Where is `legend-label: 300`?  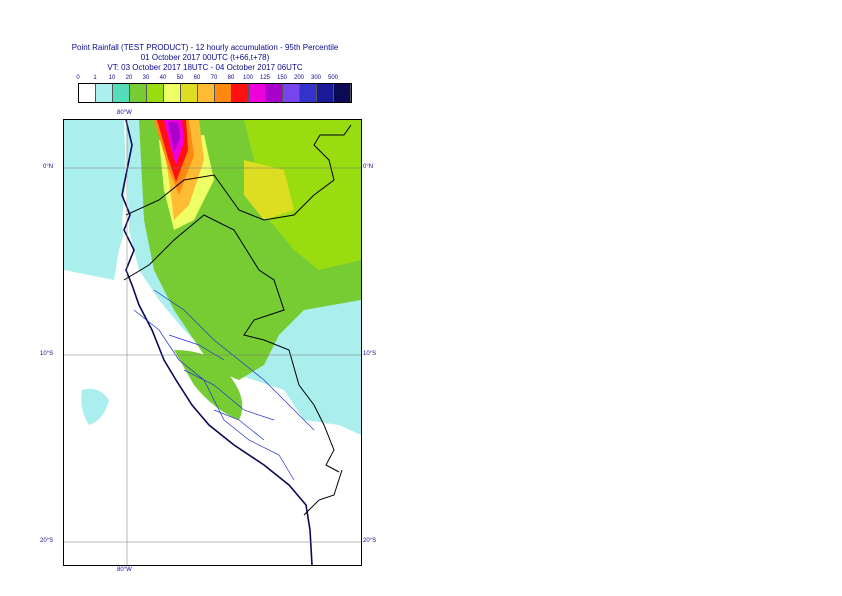
legend-label: 300 is located at coordinates (316, 78).